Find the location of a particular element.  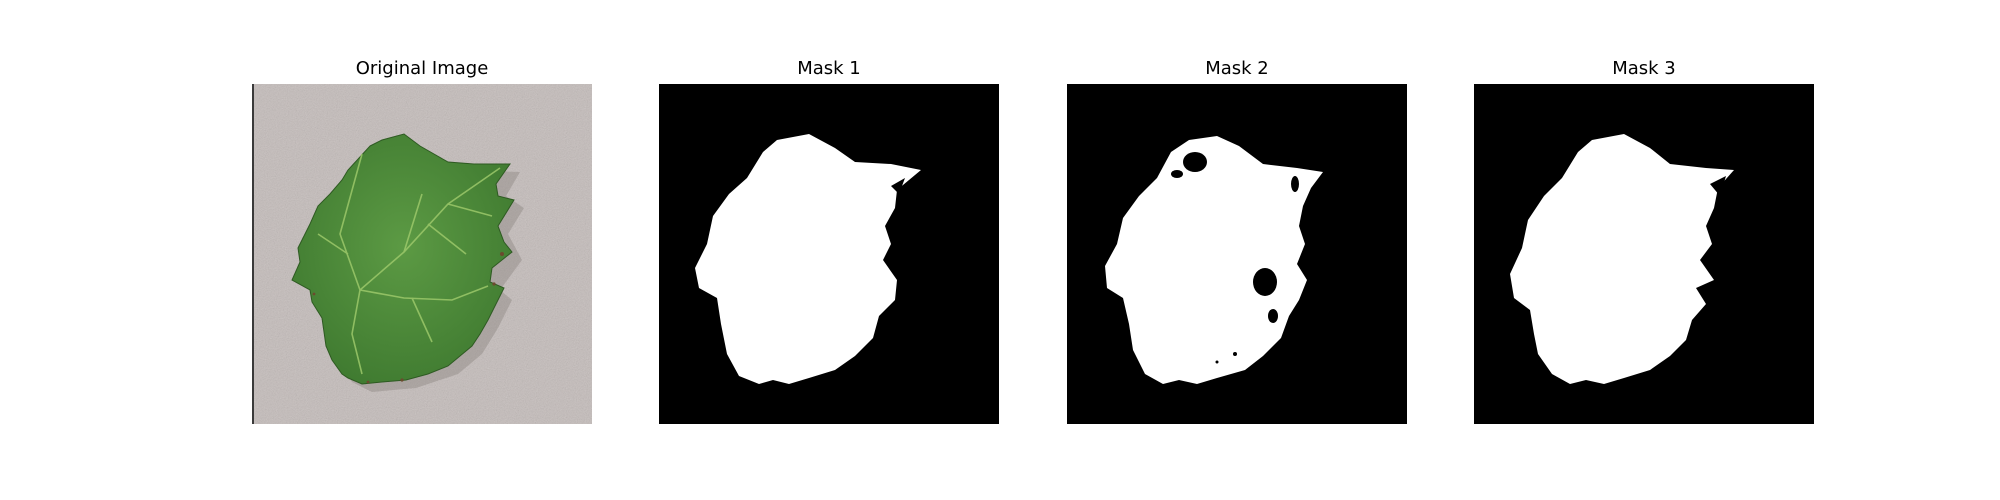

panel-title: Mask 1 is located at coordinates (829, 68).